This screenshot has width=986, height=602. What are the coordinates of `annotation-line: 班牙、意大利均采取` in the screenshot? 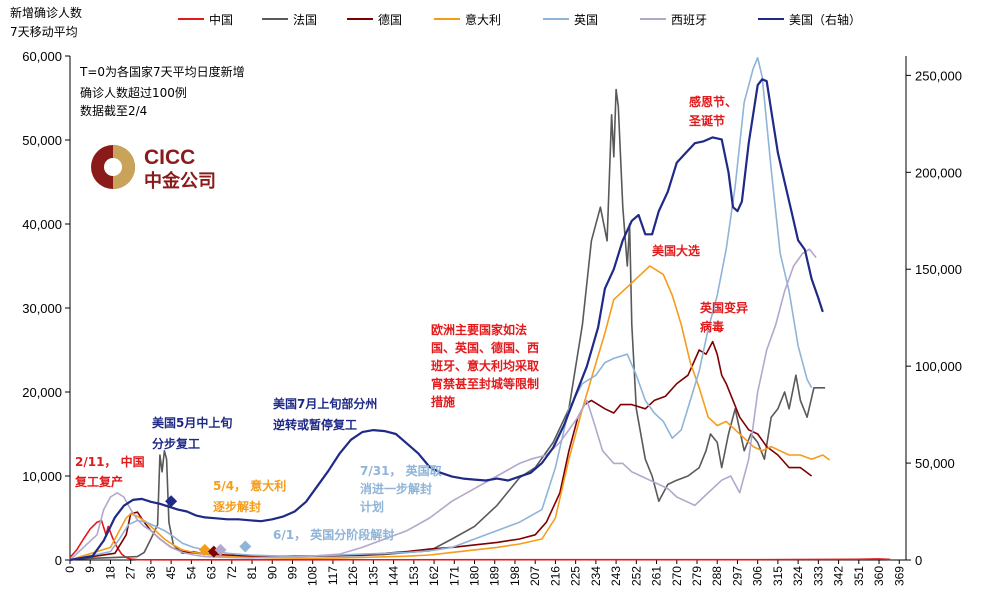 It's located at (485, 365).